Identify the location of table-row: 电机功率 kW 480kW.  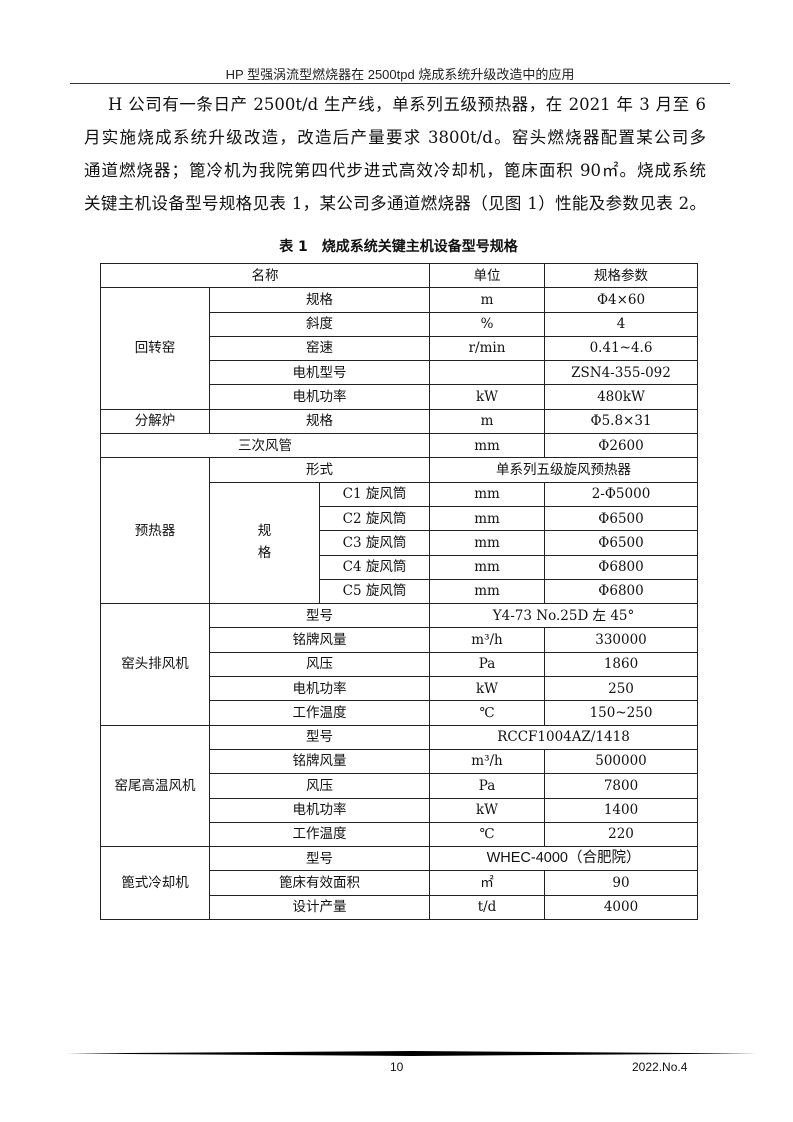
(400, 397).